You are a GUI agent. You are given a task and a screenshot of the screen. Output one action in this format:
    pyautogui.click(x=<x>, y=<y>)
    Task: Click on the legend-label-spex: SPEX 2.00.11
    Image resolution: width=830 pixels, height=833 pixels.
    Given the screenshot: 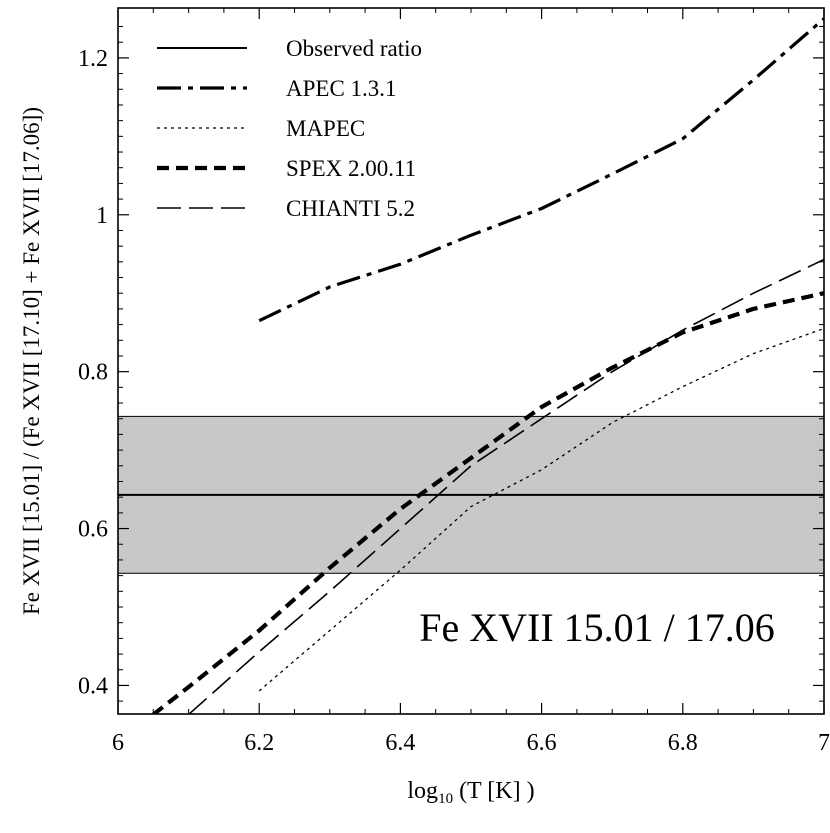 What is the action you would take?
    pyautogui.click(x=351, y=168)
    